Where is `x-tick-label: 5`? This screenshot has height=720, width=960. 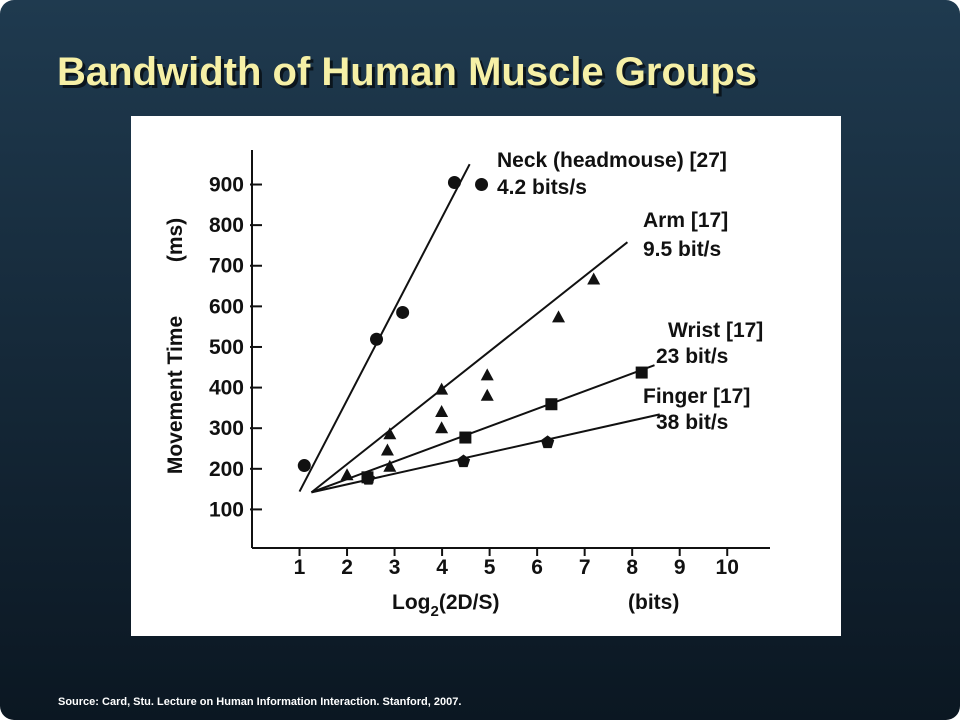 x-tick-label: 5 is located at coordinates (490, 567).